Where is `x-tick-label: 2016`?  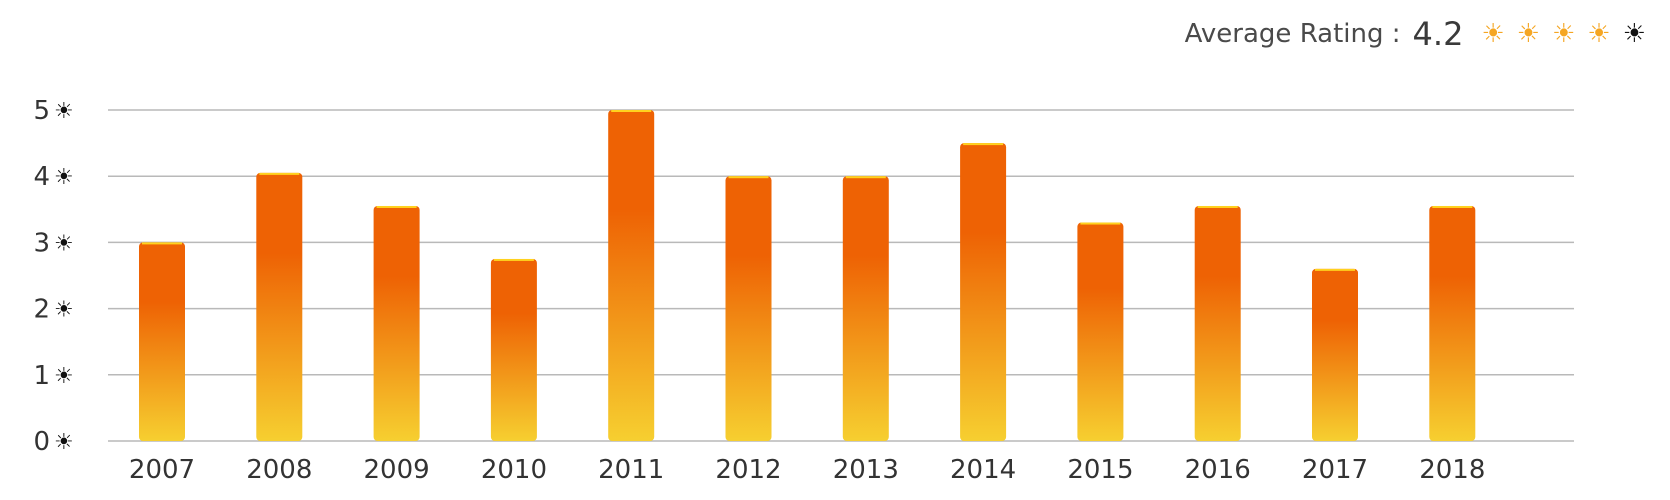 x-tick-label: 2016 is located at coordinates (1218, 470).